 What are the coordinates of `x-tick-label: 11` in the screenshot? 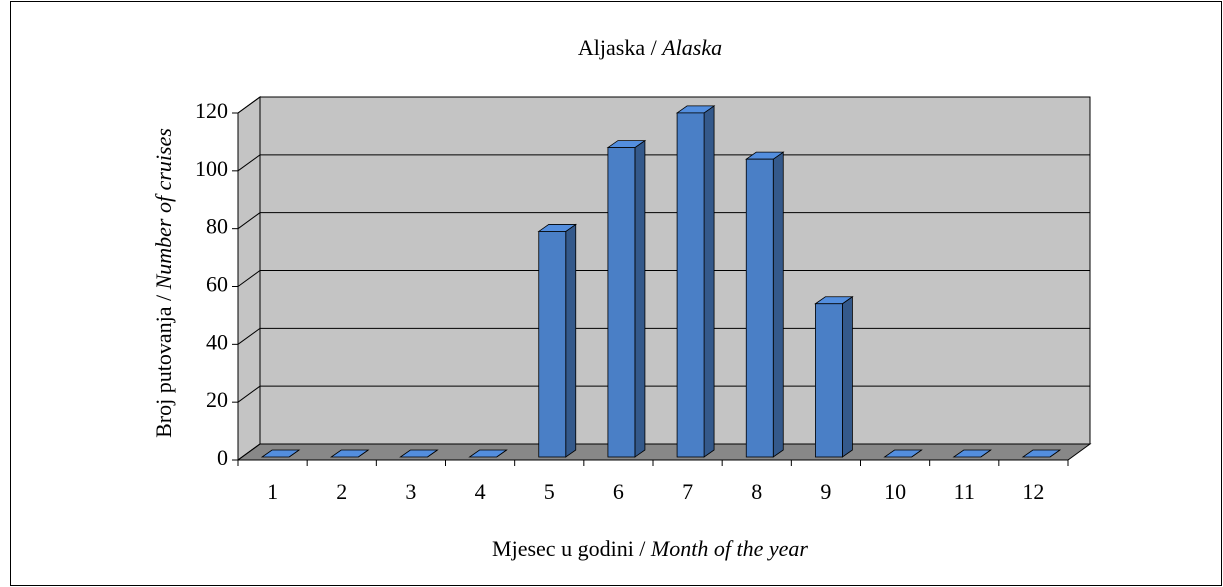 It's located at (964, 491).